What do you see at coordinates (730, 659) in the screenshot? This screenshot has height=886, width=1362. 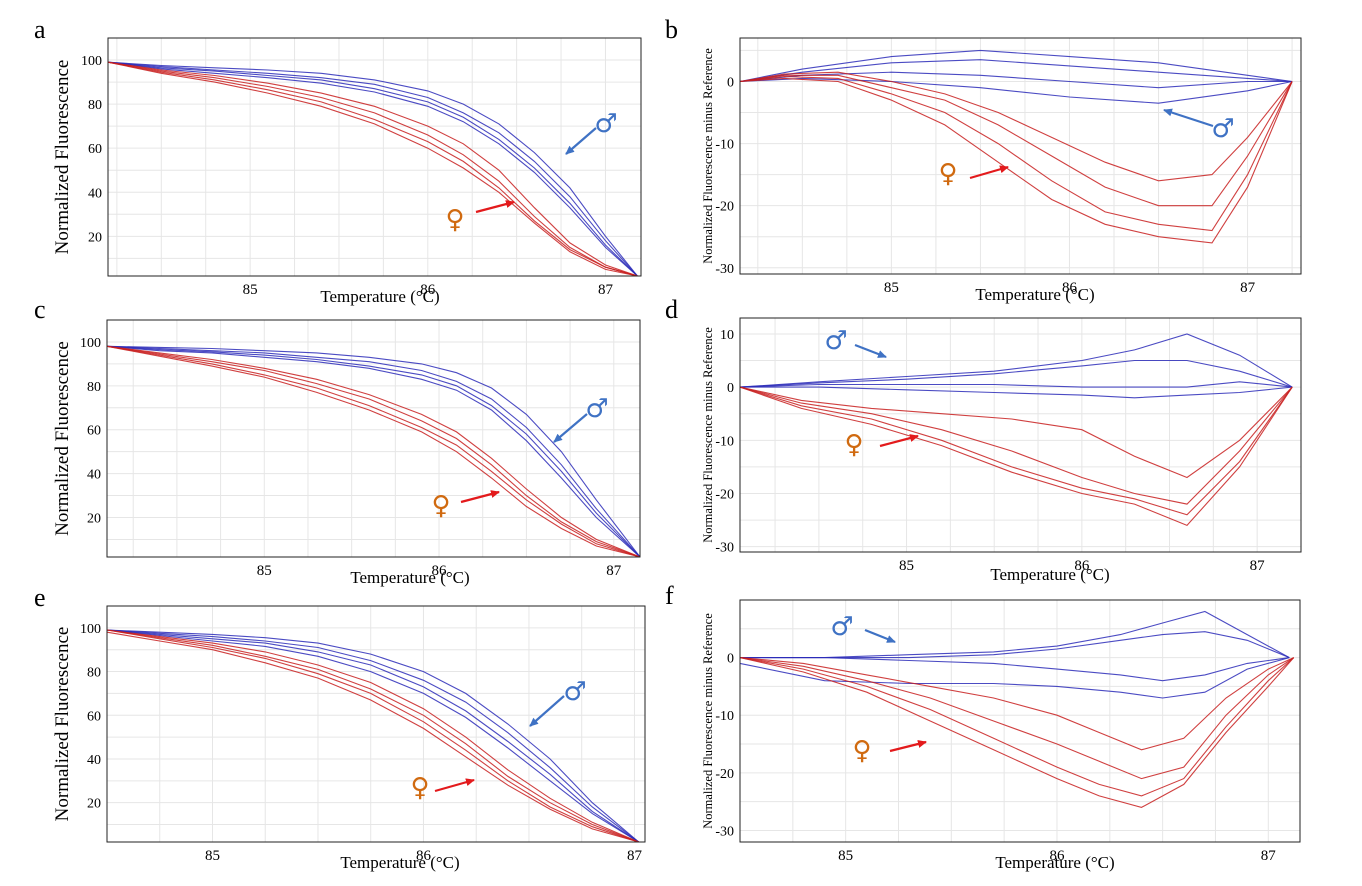 I see `y-tick-label: 0` at bounding box center [730, 659].